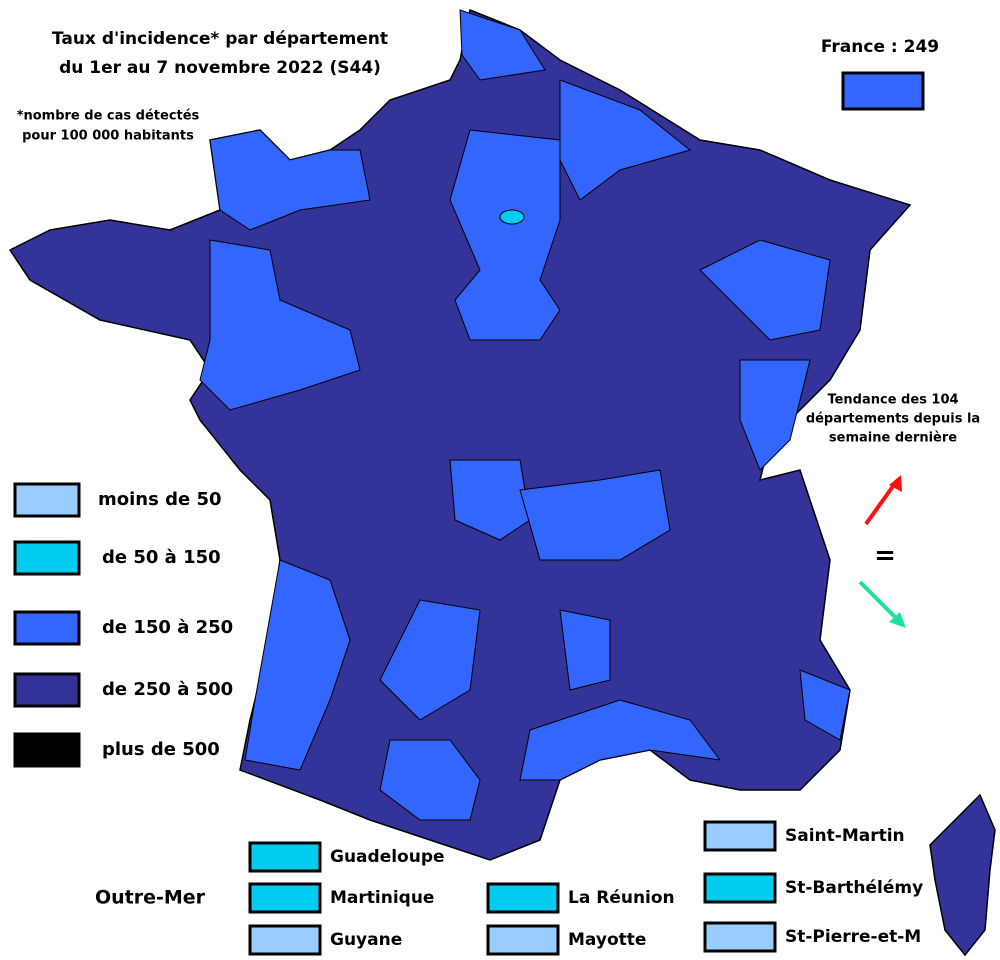 Image resolution: width=1000 pixels, height=960 pixels. What do you see at coordinates (382, 898) in the screenshot?
I see `overseas-label: Martinique` at bounding box center [382, 898].